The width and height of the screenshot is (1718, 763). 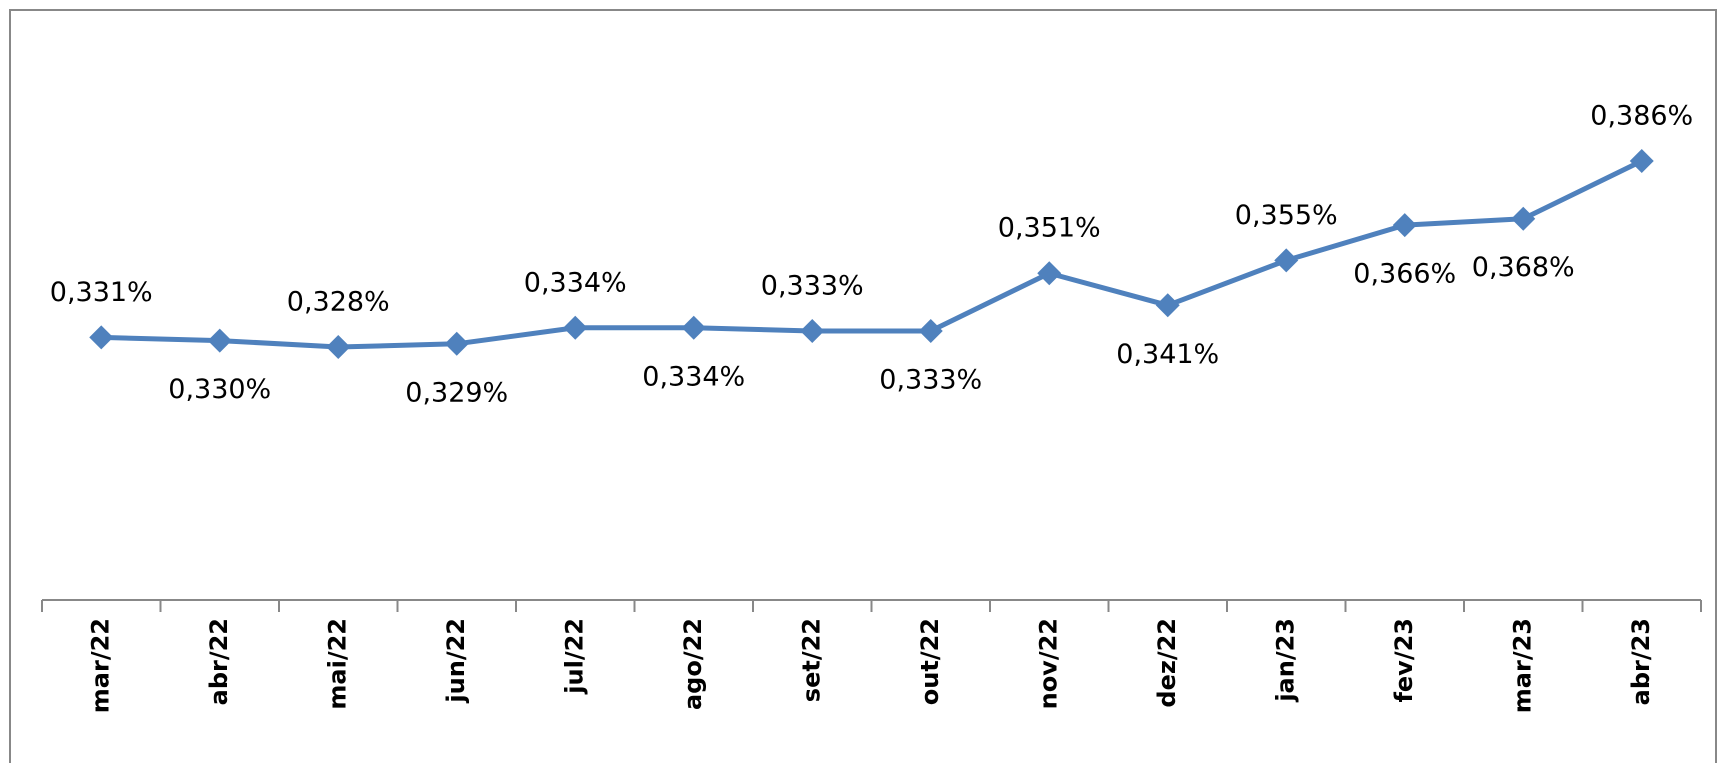 What do you see at coordinates (337, 664) in the screenshot?
I see `x-tick-label: mai/22` at bounding box center [337, 664].